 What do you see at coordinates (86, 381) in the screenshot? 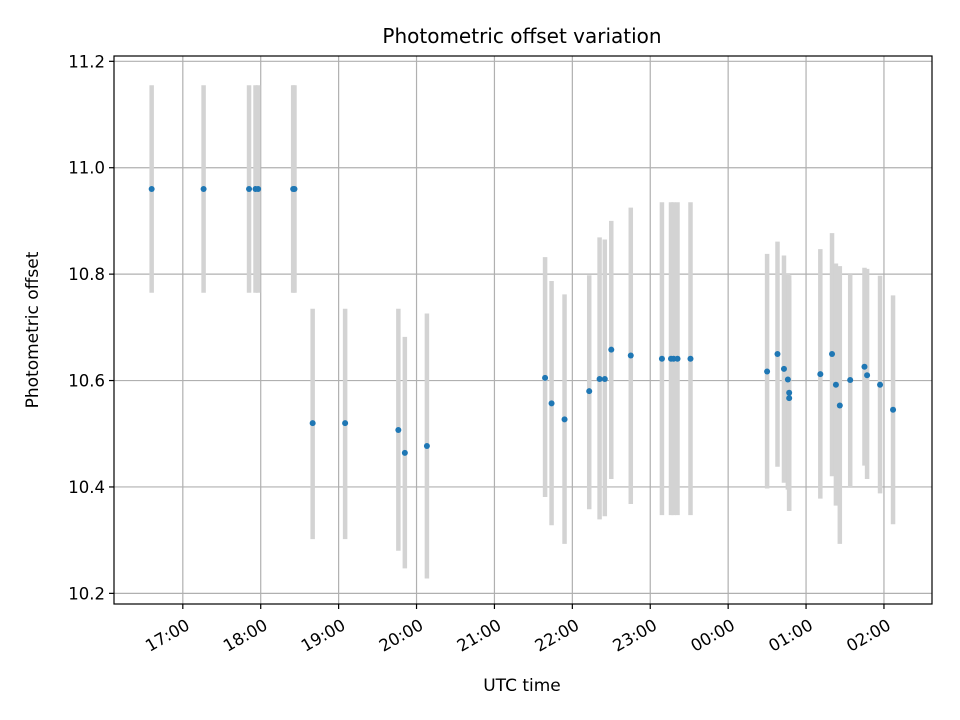
I see `y-tick-label: 10.6` at bounding box center [86, 381].